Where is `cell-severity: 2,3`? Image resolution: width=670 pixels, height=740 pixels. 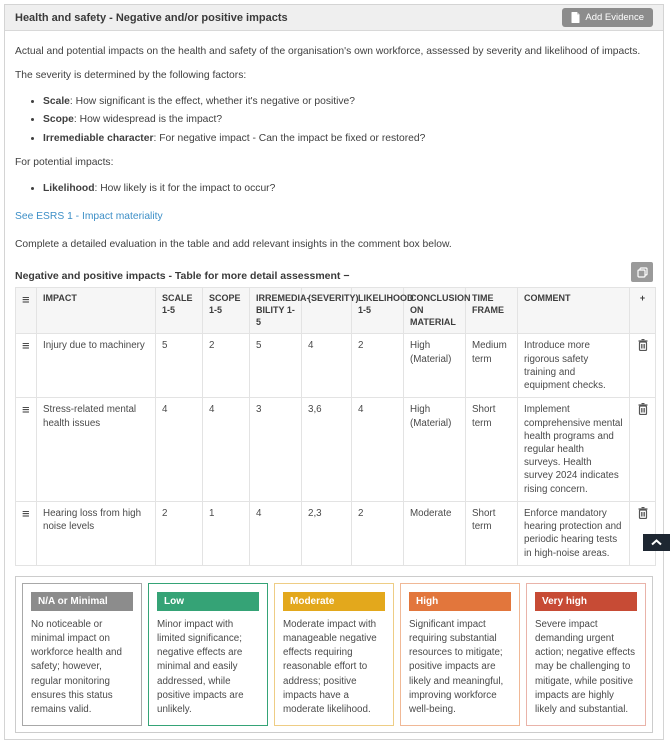
cell-severity: 2,3 is located at coordinates (326, 533).